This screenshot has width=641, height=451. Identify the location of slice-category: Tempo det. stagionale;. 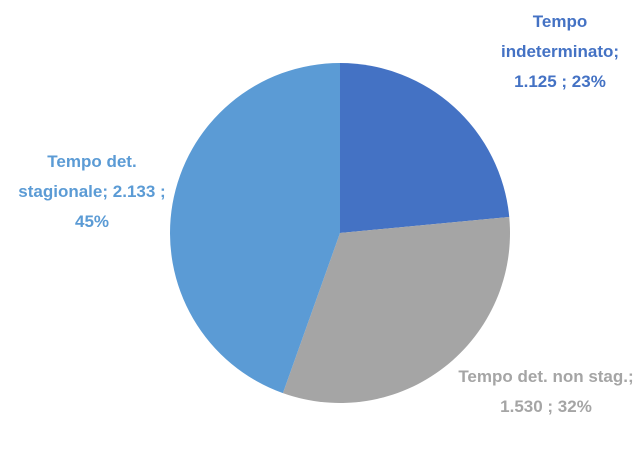
(77, 176).